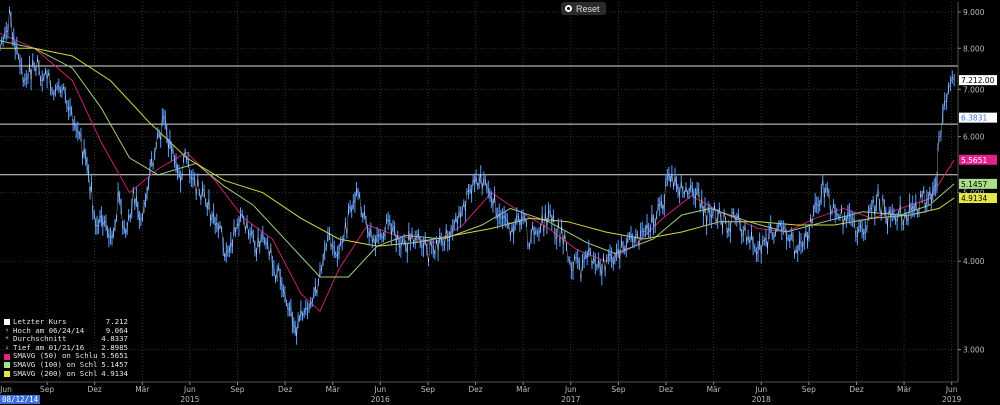 This screenshot has width=1000, height=405. What do you see at coordinates (974, 12) in the screenshot?
I see `y-tick-label: 9.000` at bounding box center [974, 12].